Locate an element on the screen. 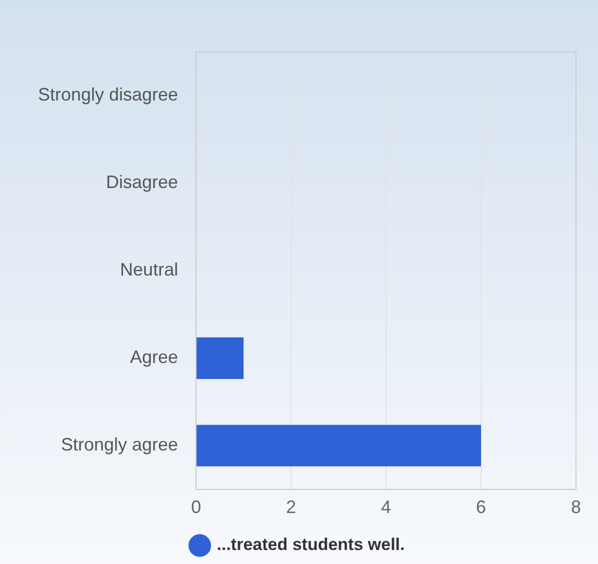 The width and height of the screenshot is (598, 564). x-tick-label: 4 is located at coordinates (386, 507).